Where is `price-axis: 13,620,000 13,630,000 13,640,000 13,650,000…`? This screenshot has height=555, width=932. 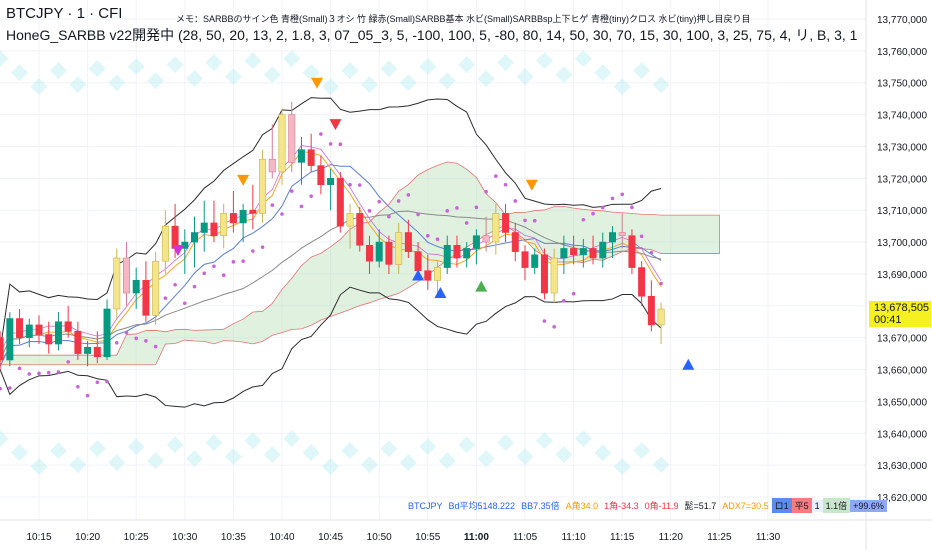
price-axis: 13,620,000 13,630,000 13,640,000 13,650,000… is located at coordinates (896, 275).